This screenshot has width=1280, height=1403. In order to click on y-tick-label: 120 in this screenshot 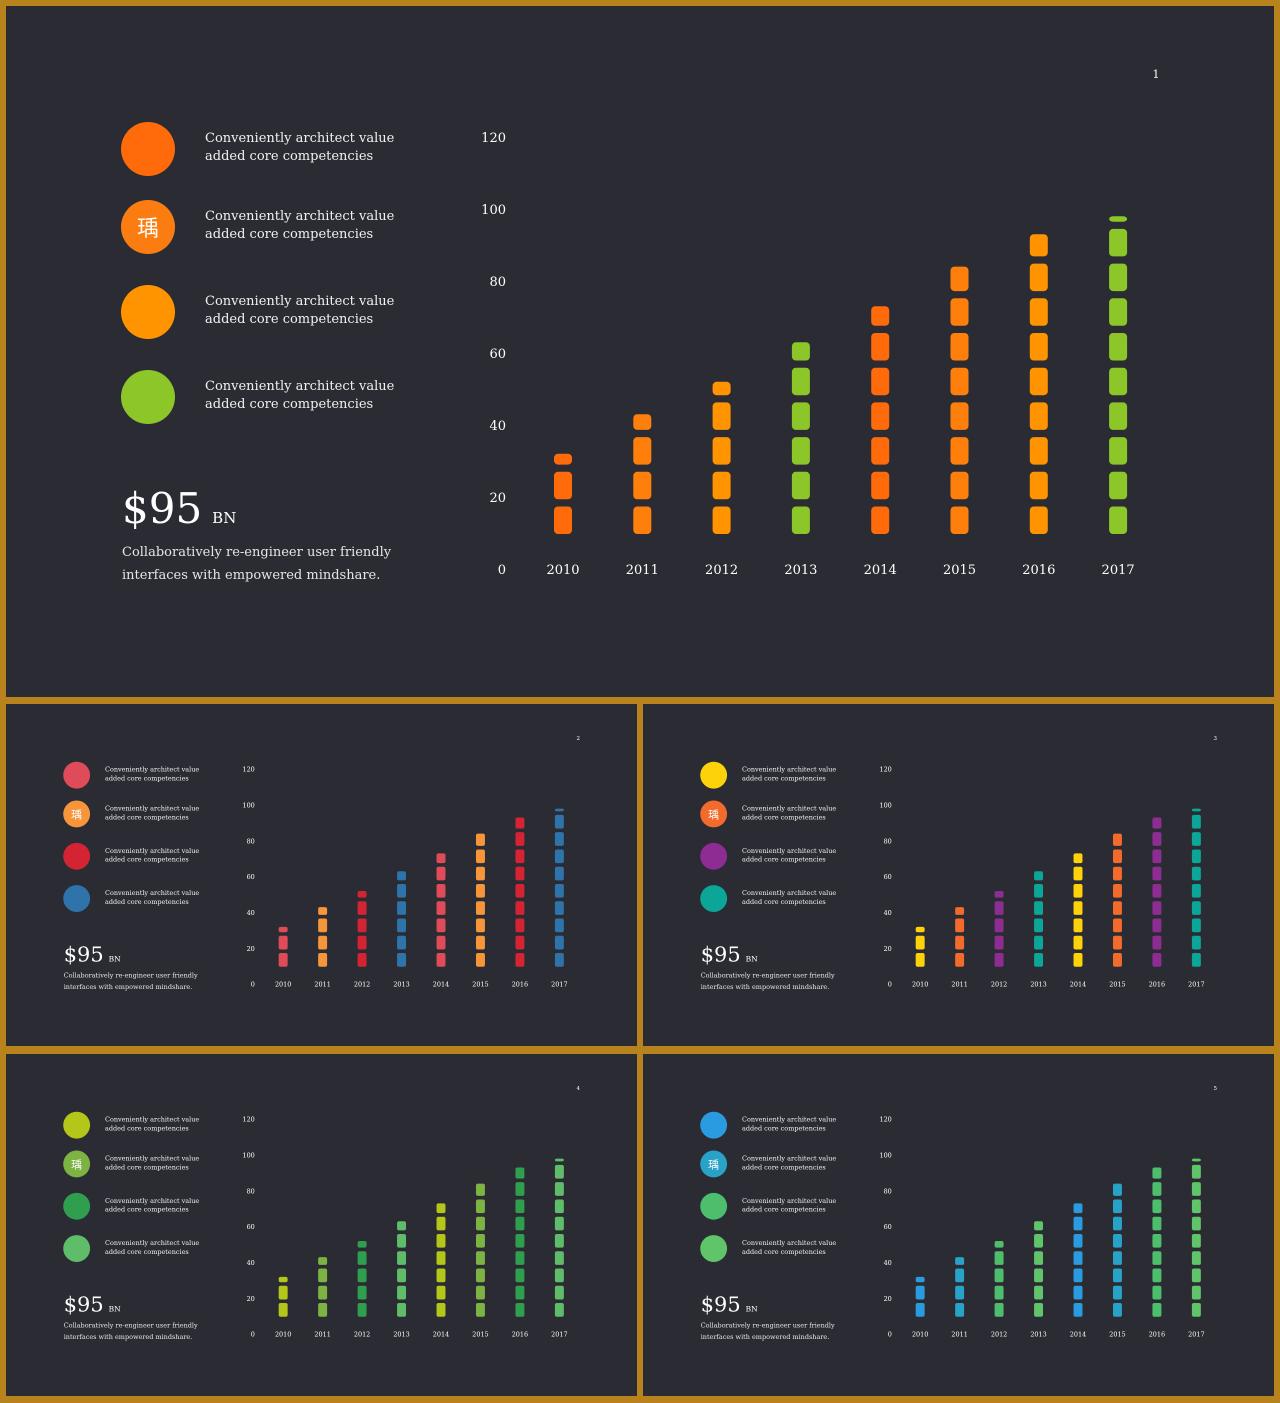, I will do `click(885, 770)`.